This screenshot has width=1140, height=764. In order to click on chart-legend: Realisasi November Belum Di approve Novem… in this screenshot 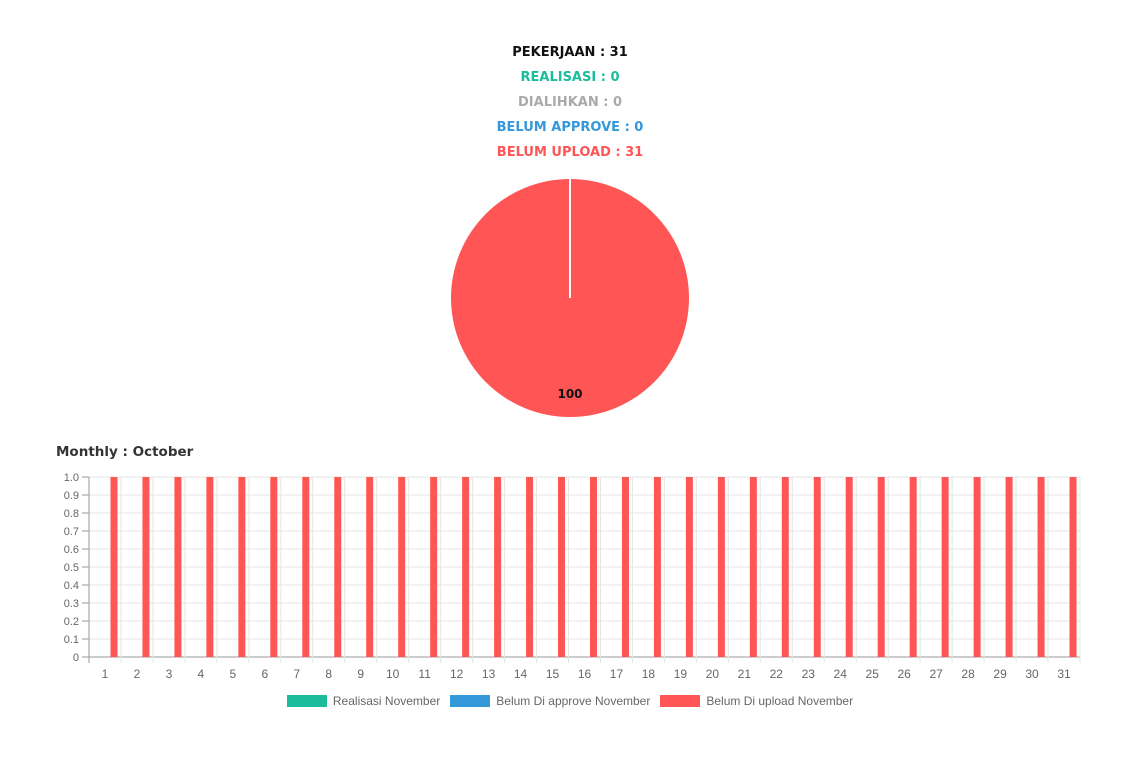, I will do `click(570, 701)`.